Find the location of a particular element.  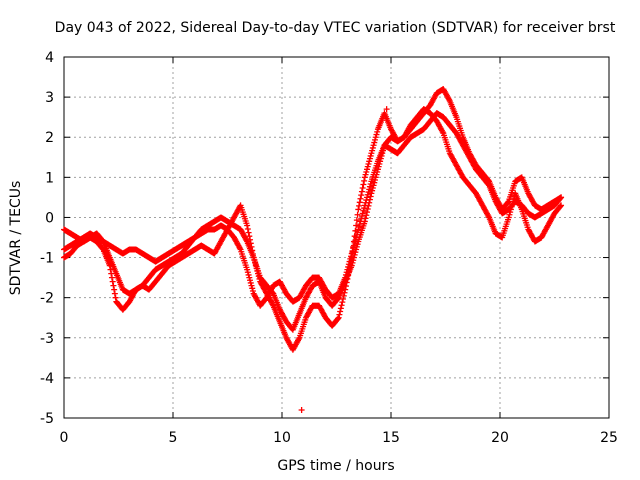

x-tick-label: 15 is located at coordinates (391, 438).